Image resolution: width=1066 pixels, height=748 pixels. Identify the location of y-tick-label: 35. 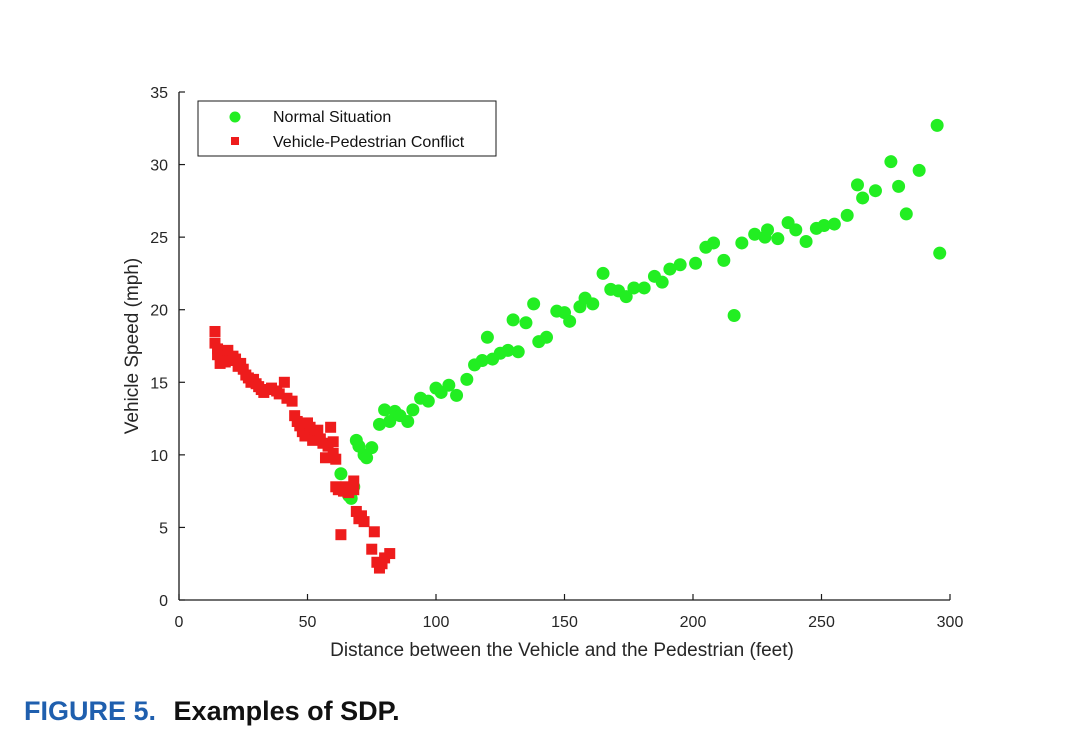
(159, 93).